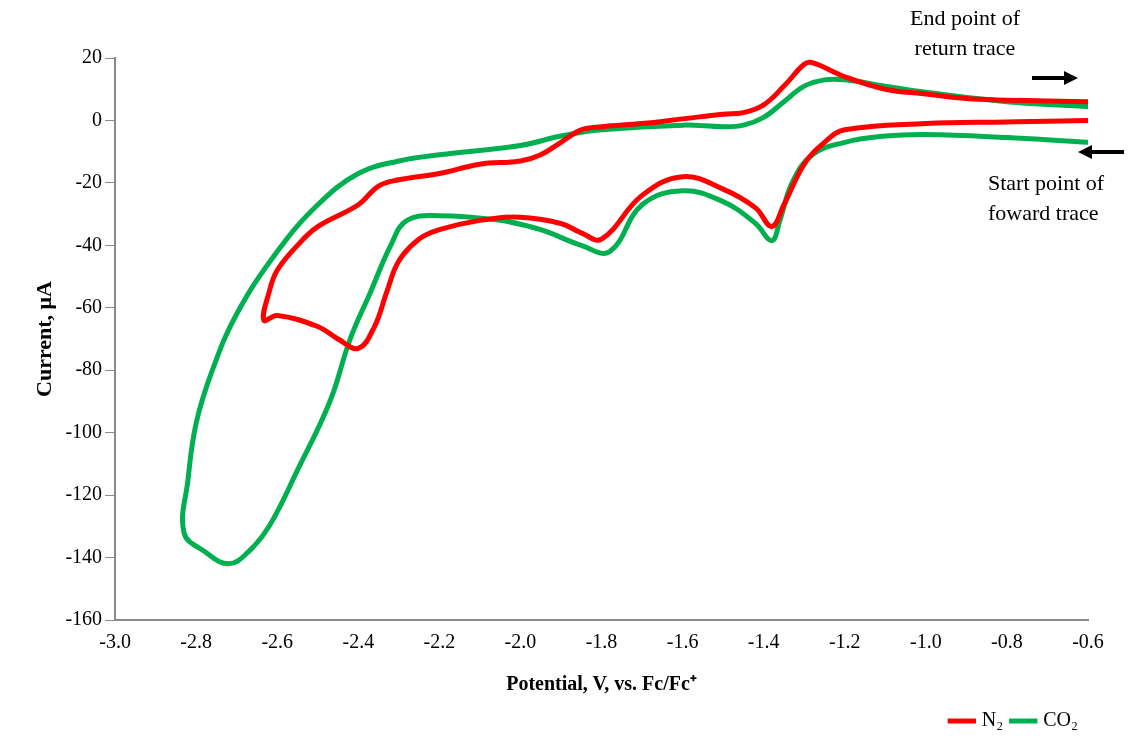  Describe the element at coordinates (601, 683) in the screenshot. I see `x-axis-title: Potential, V, vs. Fc/Fc⁺` at that location.